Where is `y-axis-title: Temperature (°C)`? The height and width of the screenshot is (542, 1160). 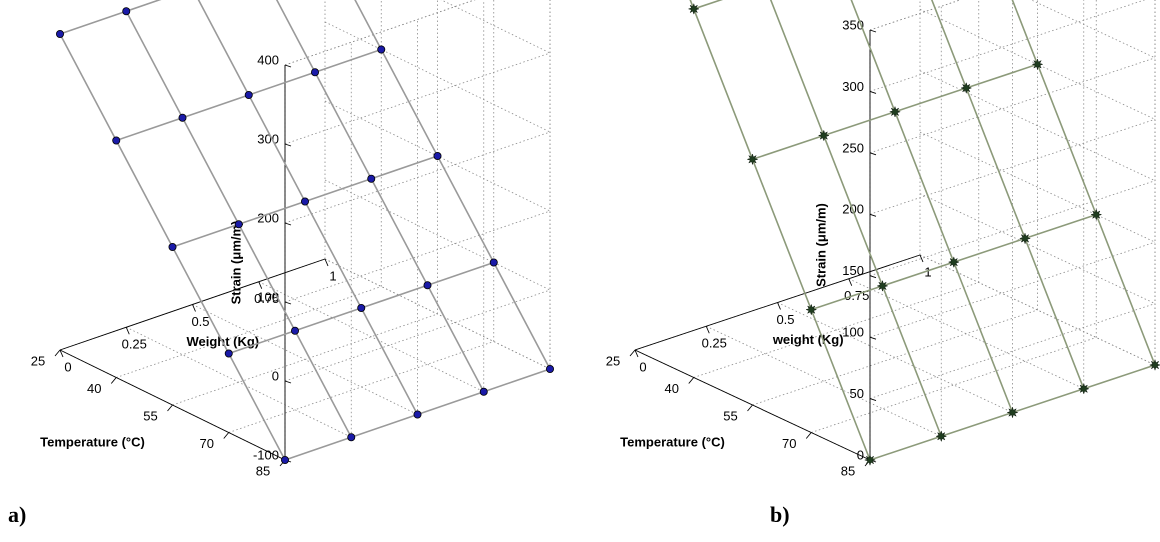 y-axis-title: Temperature (°C) is located at coordinates (92, 441).